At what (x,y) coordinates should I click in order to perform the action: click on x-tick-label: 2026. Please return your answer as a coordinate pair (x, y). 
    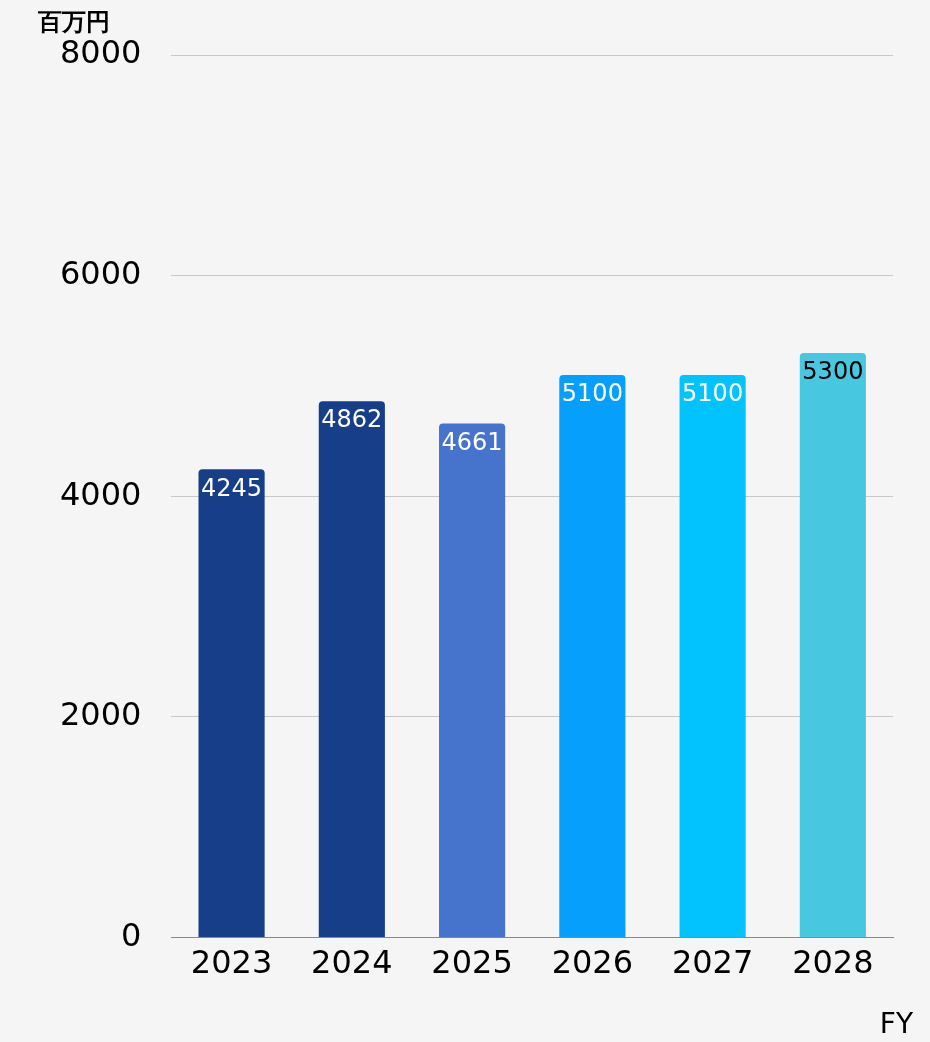
    Looking at the image, I should click on (592, 962).